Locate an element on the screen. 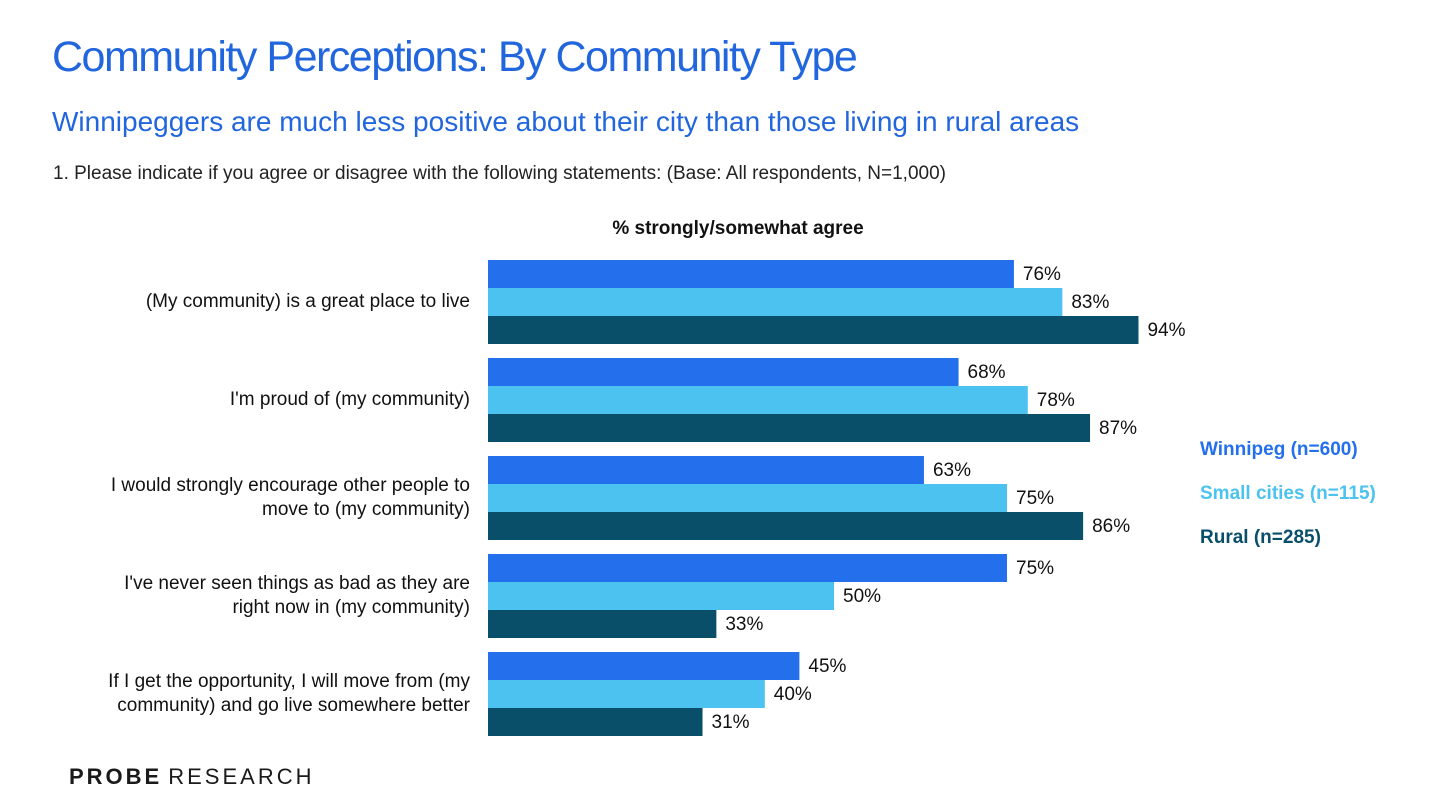 Image resolution: width=1435 pixels, height=798 pixels. data-label: 63% is located at coordinates (952, 470).